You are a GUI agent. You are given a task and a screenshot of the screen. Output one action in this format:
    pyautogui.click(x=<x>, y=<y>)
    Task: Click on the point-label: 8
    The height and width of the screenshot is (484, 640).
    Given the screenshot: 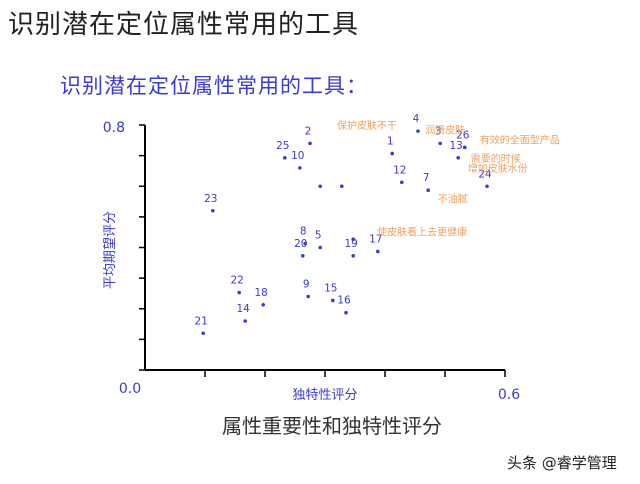 What is the action you would take?
    pyautogui.click(x=303, y=232)
    